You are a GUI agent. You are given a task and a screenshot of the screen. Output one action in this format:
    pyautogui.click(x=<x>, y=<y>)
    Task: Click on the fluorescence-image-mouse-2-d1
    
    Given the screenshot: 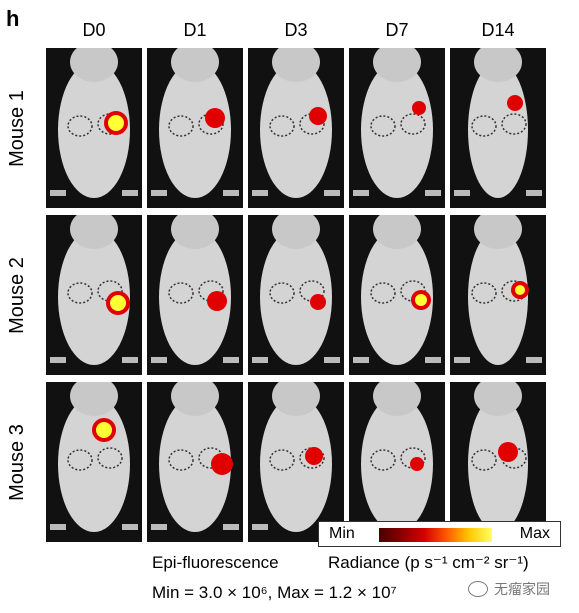 What is the action you would take?
    pyautogui.click(x=195, y=295)
    